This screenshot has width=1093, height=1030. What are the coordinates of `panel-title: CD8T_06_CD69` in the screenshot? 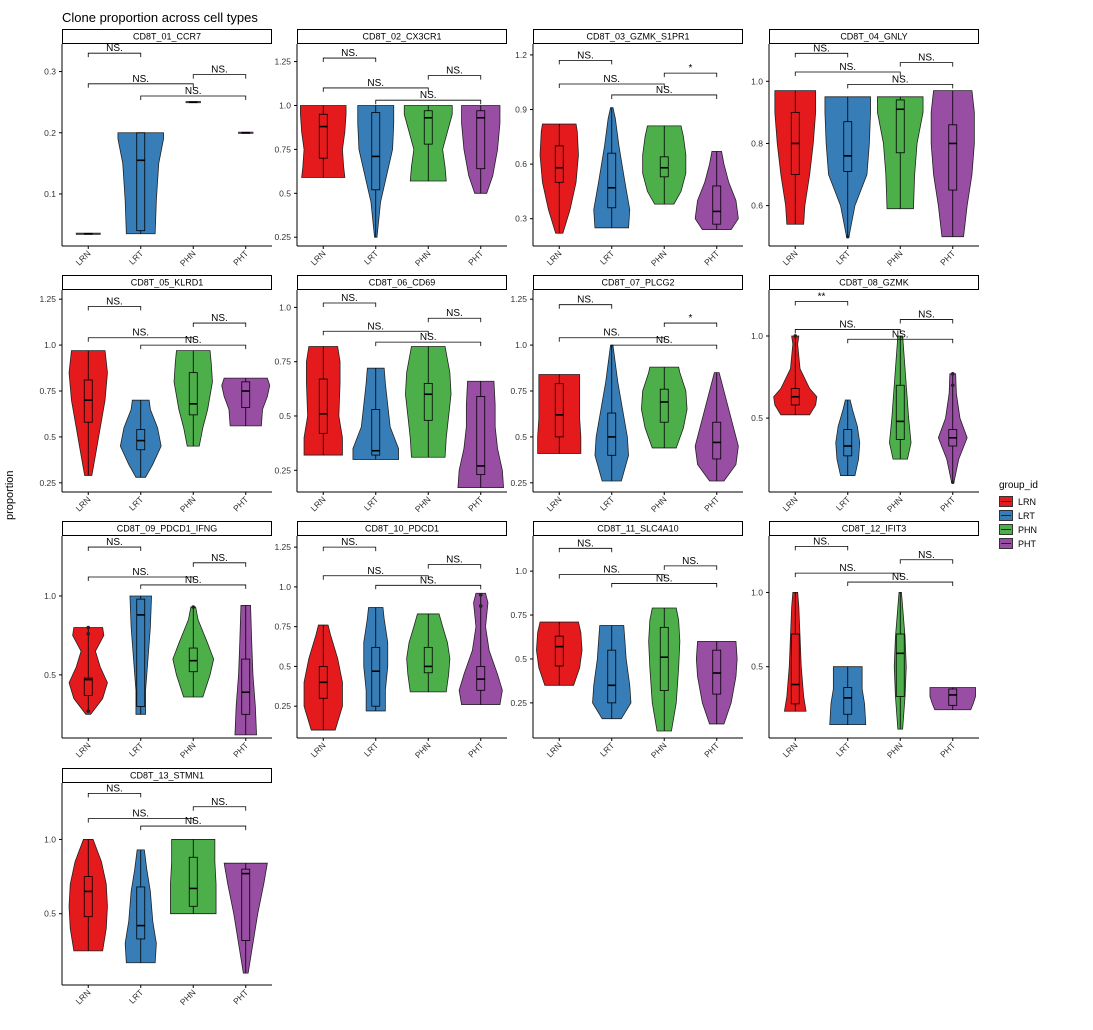 It's located at (402, 283).